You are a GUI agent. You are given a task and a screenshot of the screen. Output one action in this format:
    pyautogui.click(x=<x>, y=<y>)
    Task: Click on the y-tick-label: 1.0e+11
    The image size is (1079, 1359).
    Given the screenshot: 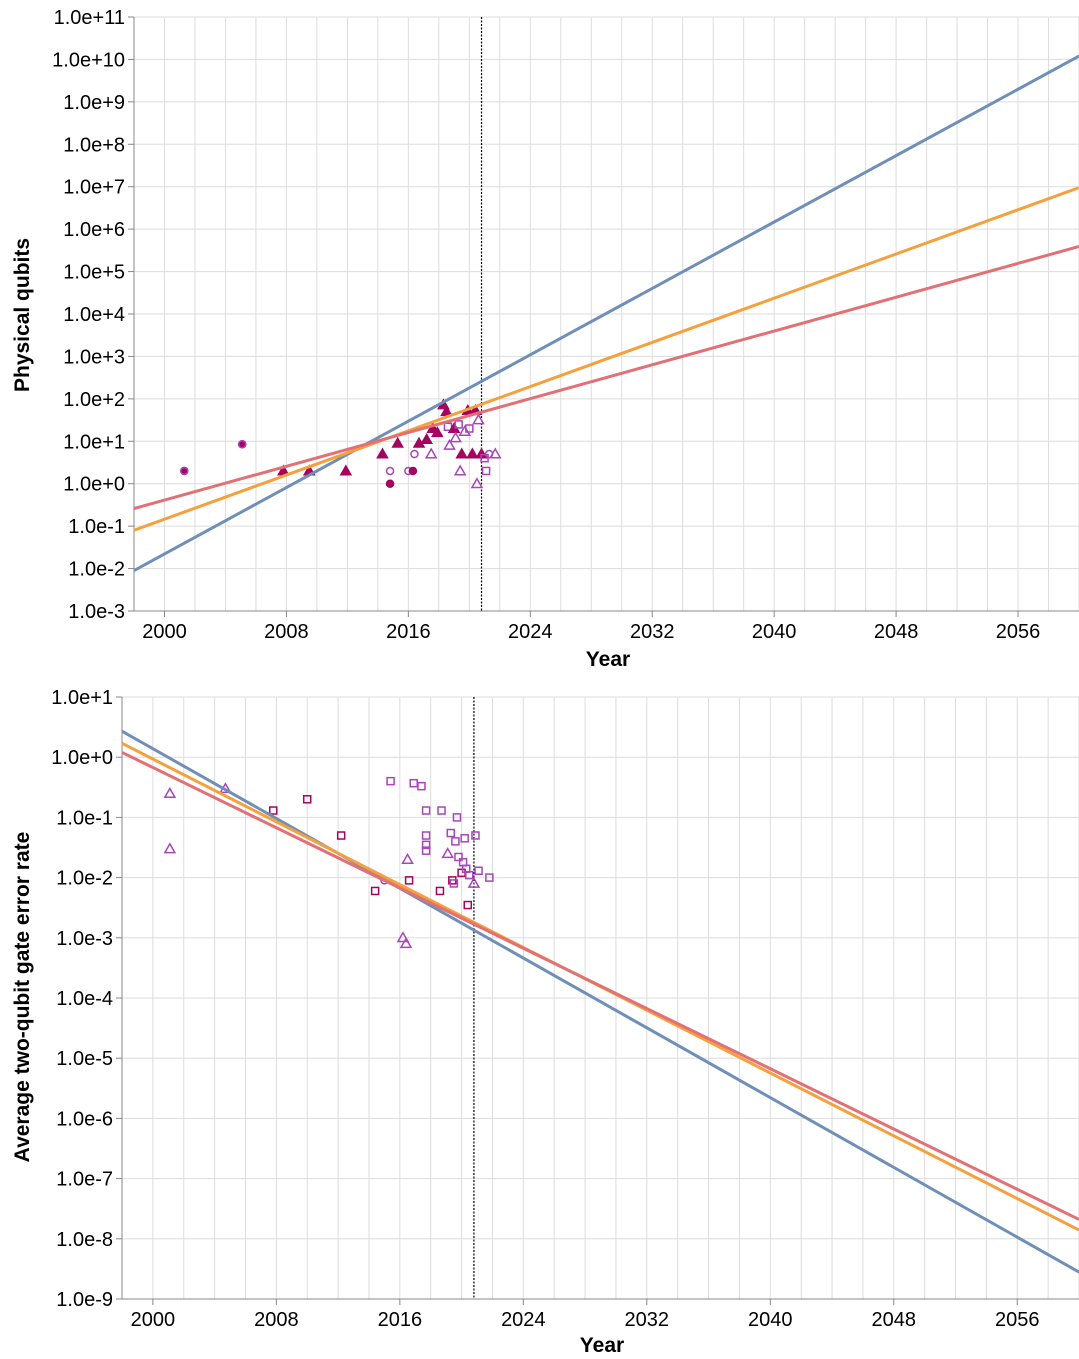 What is the action you would take?
    pyautogui.click(x=89, y=18)
    